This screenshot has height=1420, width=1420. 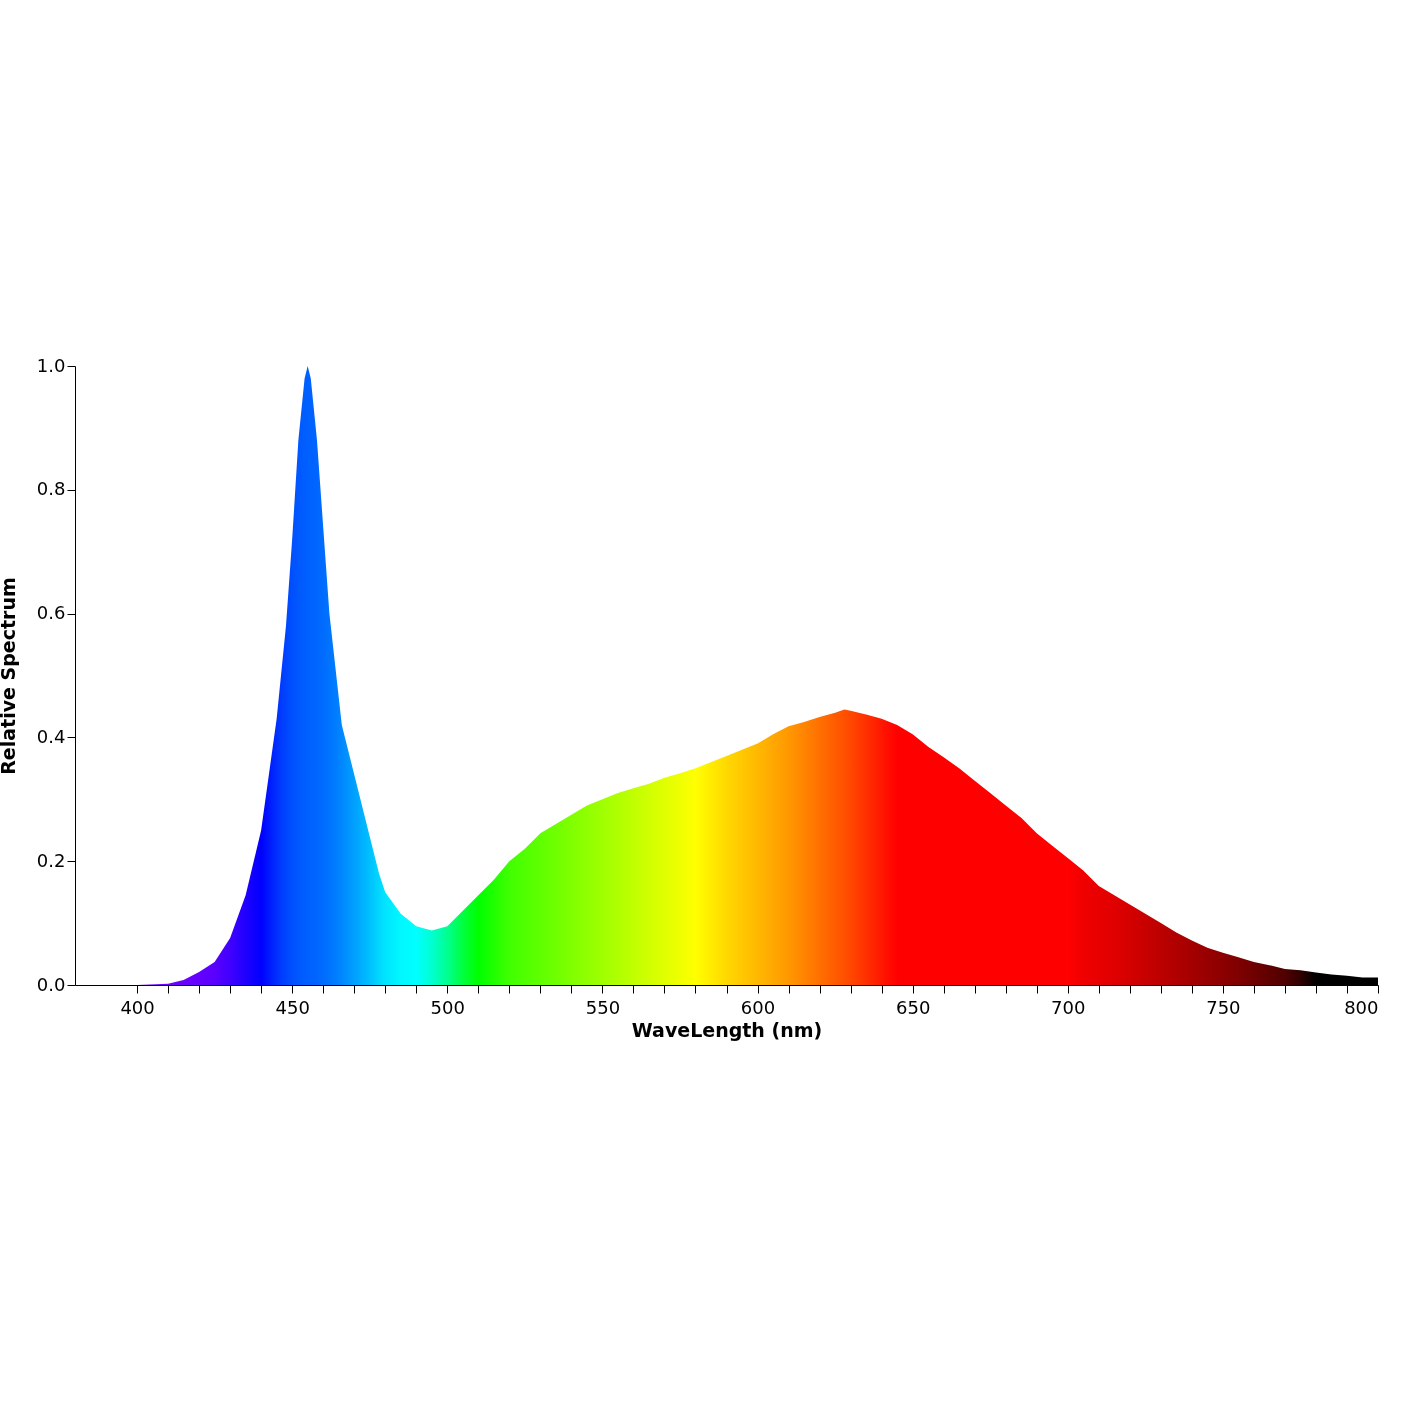 I want to click on x-tick-label: 450, so click(x=292, y=1007).